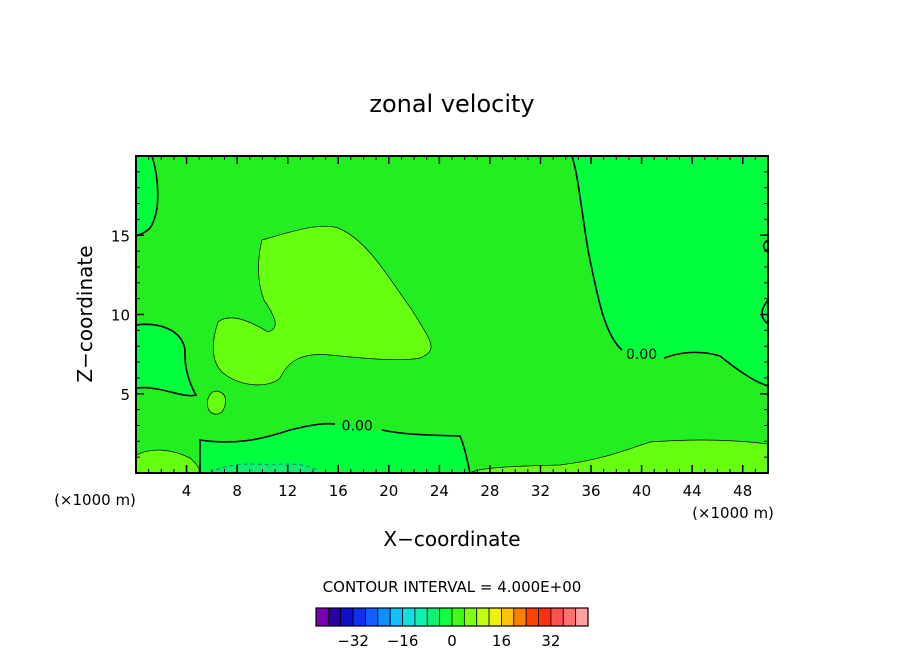  Describe the element at coordinates (287, 491) in the screenshot. I see `x-tick-label: 12` at that location.